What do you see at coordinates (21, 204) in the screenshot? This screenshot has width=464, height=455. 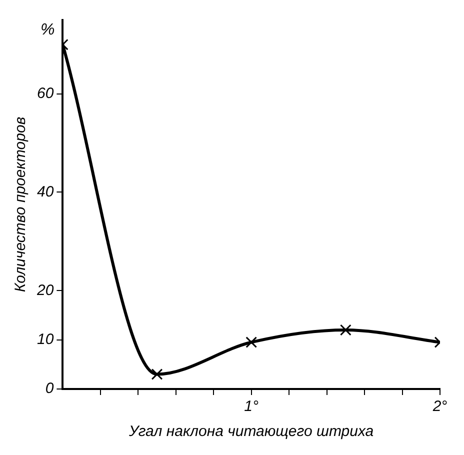 I see `y-axis-title: Количество проекторов` at bounding box center [21, 204].